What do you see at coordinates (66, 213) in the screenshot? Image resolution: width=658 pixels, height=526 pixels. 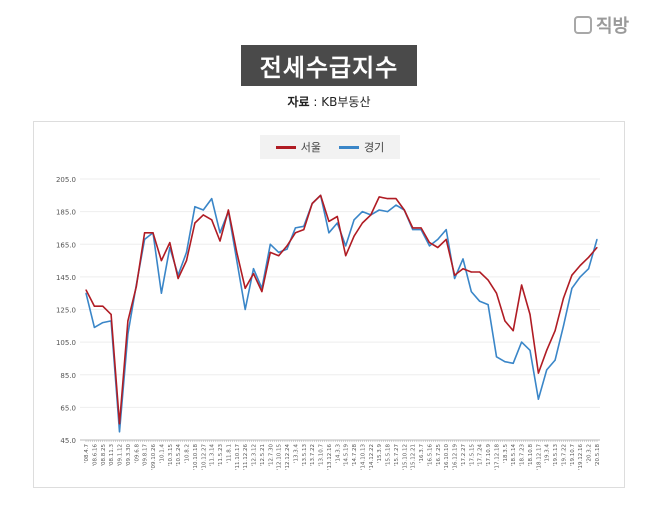 I see `y-tick-label: 185.0` at bounding box center [66, 213].